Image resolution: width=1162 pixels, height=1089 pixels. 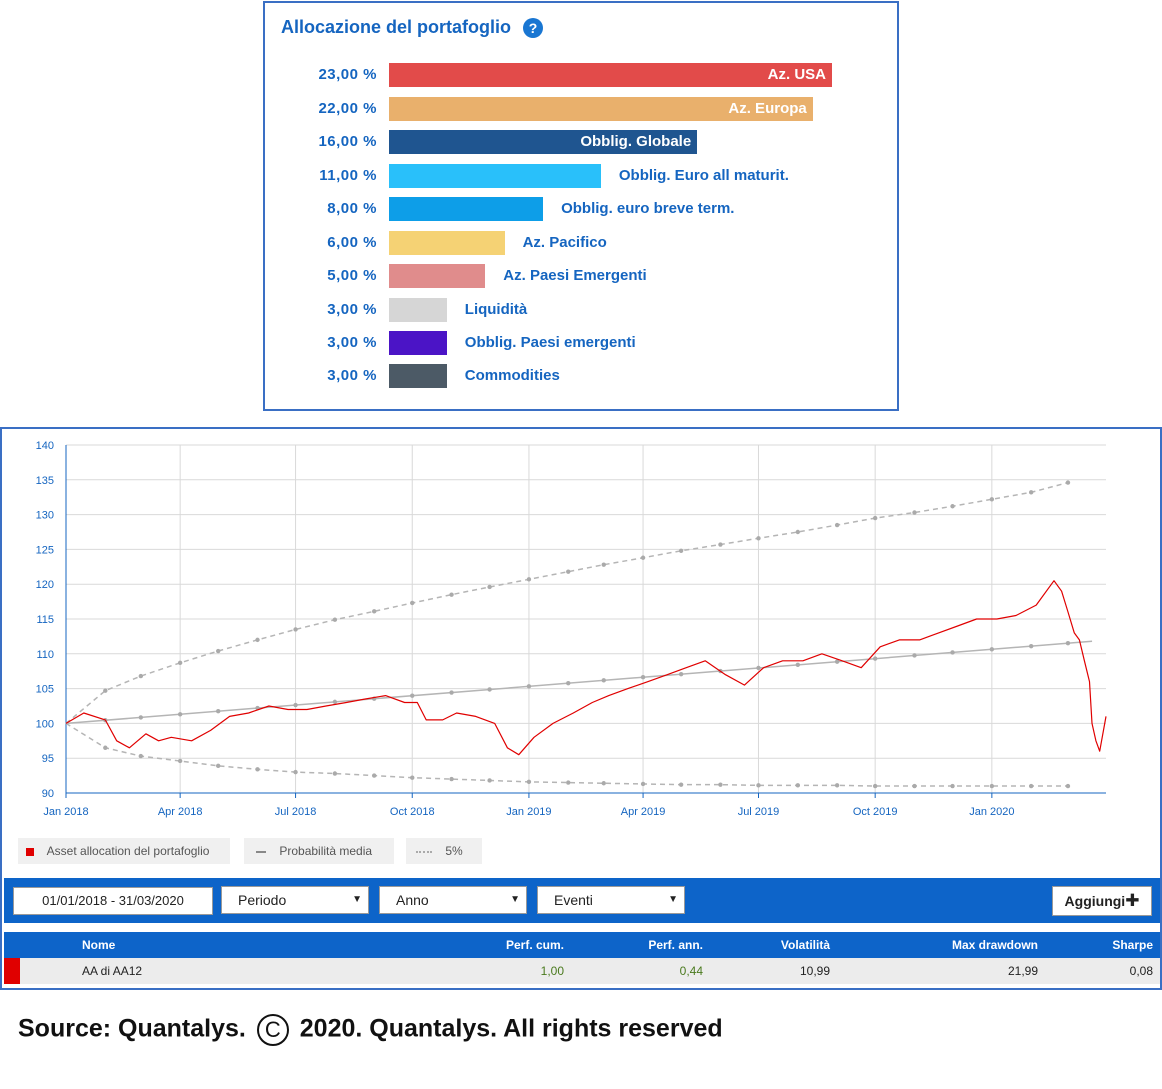 What do you see at coordinates (347, 108) in the screenshot?
I see `allocation-percent: 22,00 %` at bounding box center [347, 108].